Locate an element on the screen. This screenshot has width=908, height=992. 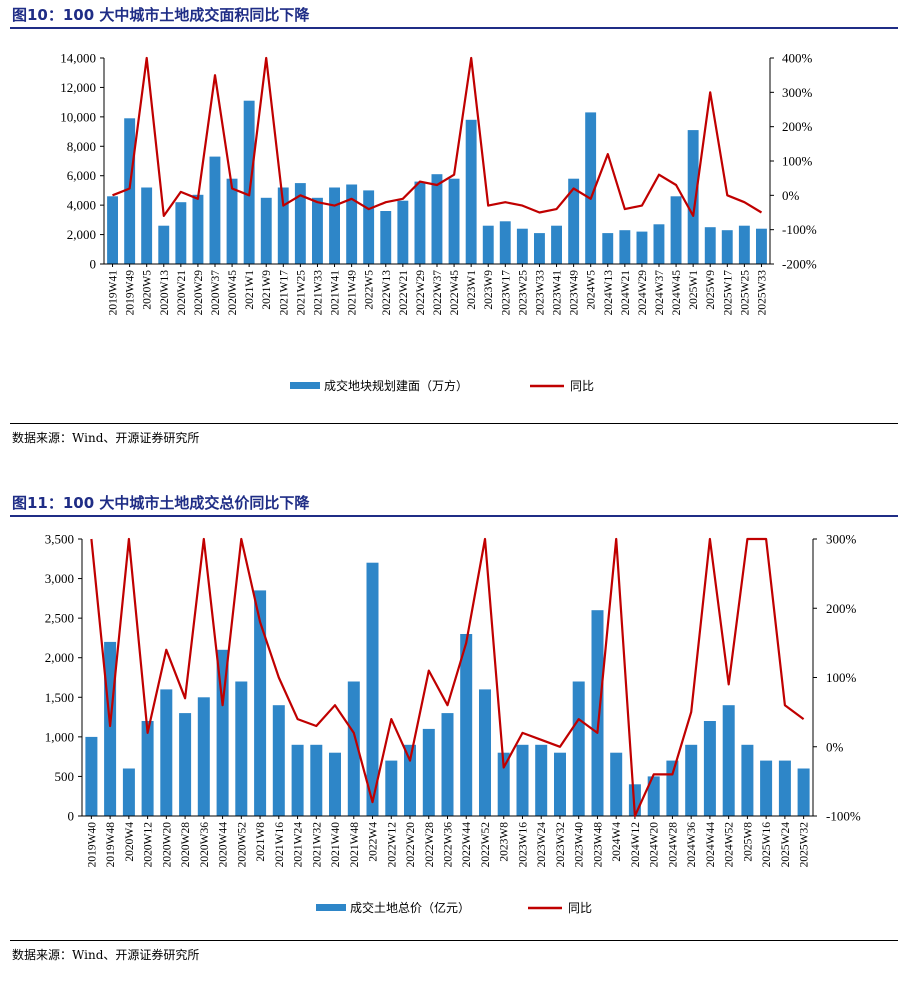
x-tick-label: 2025W25 is located at coordinates (745, 293).